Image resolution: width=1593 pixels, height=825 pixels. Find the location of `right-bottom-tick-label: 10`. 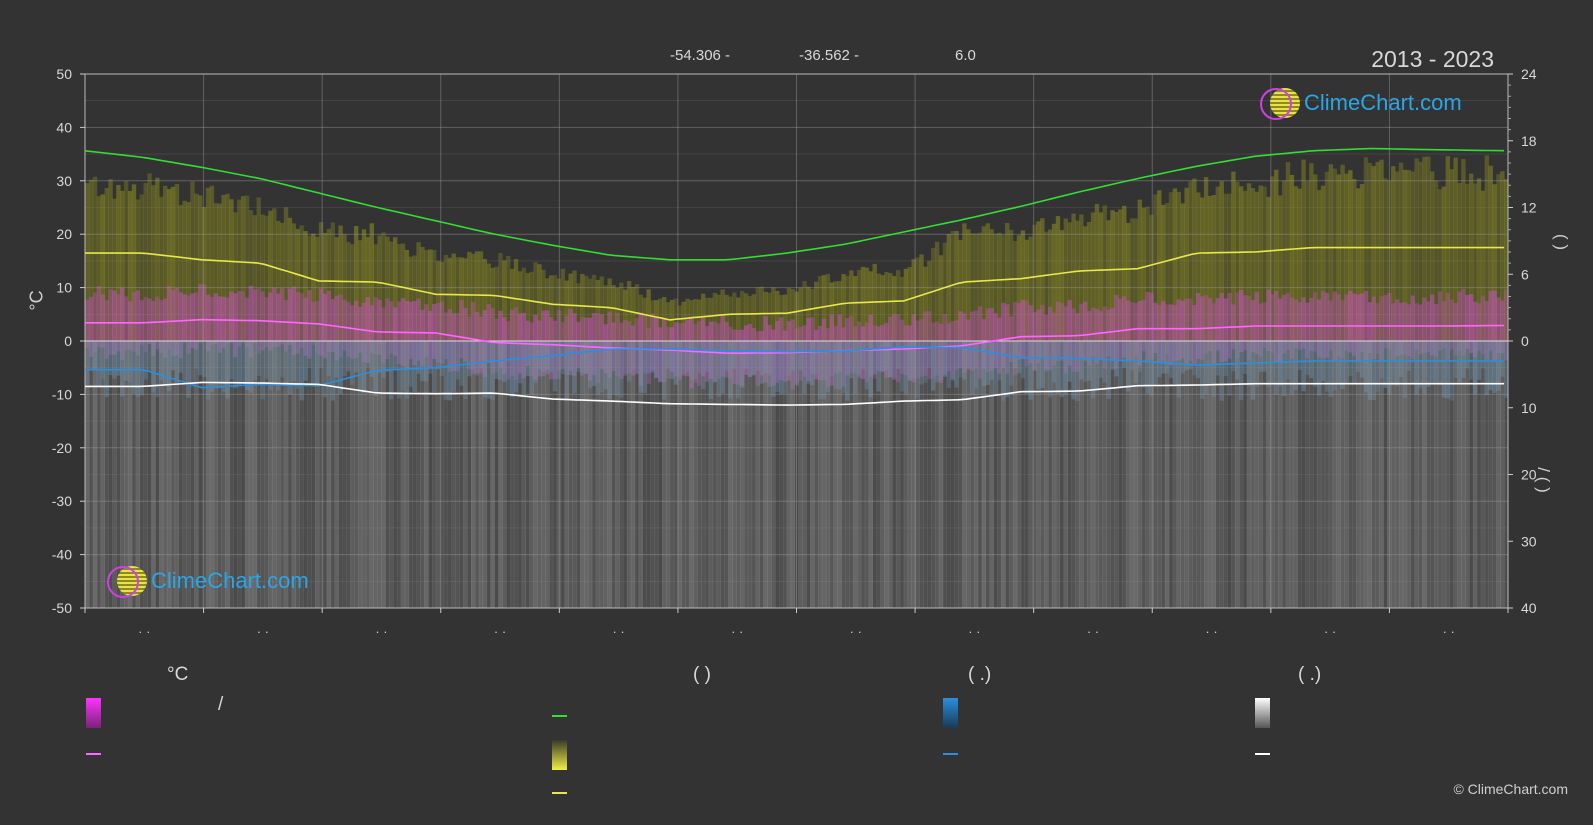

right-bottom-tick-label: 10 is located at coordinates (1529, 408).